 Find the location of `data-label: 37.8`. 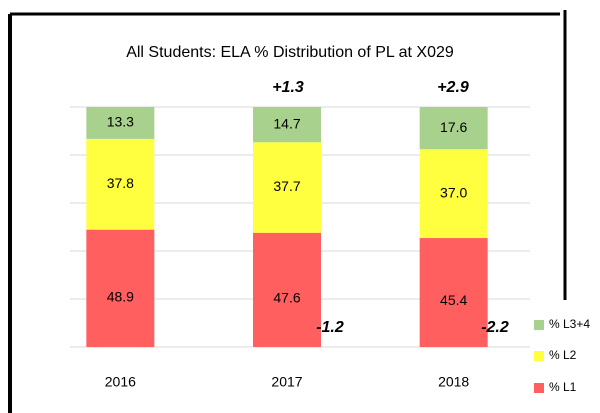

data-label: 37.8 is located at coordinates (120, 183).